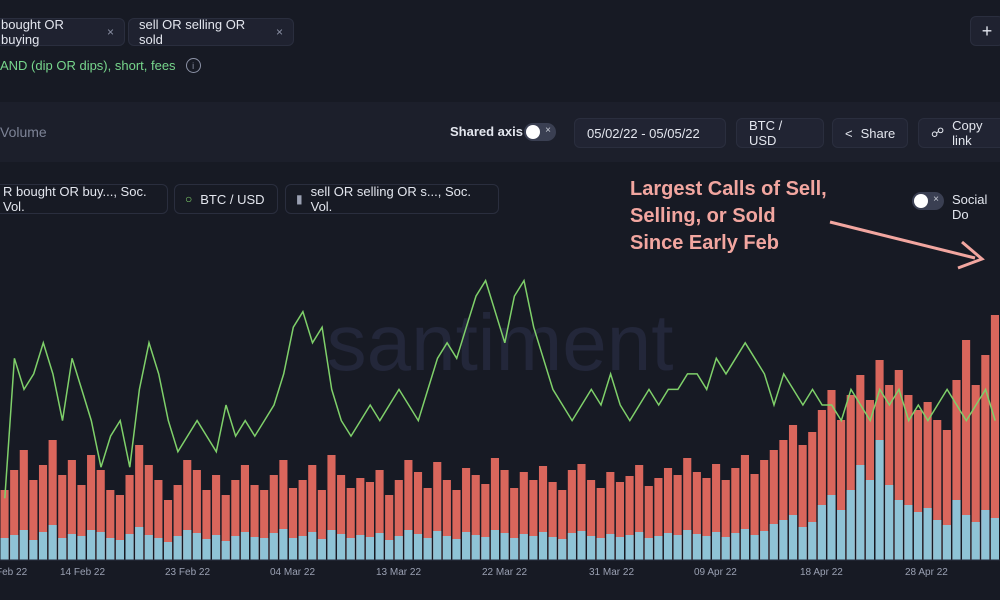 This screenshot has height=600, width=1000. Describe the element at coordinates (704, 243) in the screenshot. I see `annotation-line: Since Early Feb` at that location.